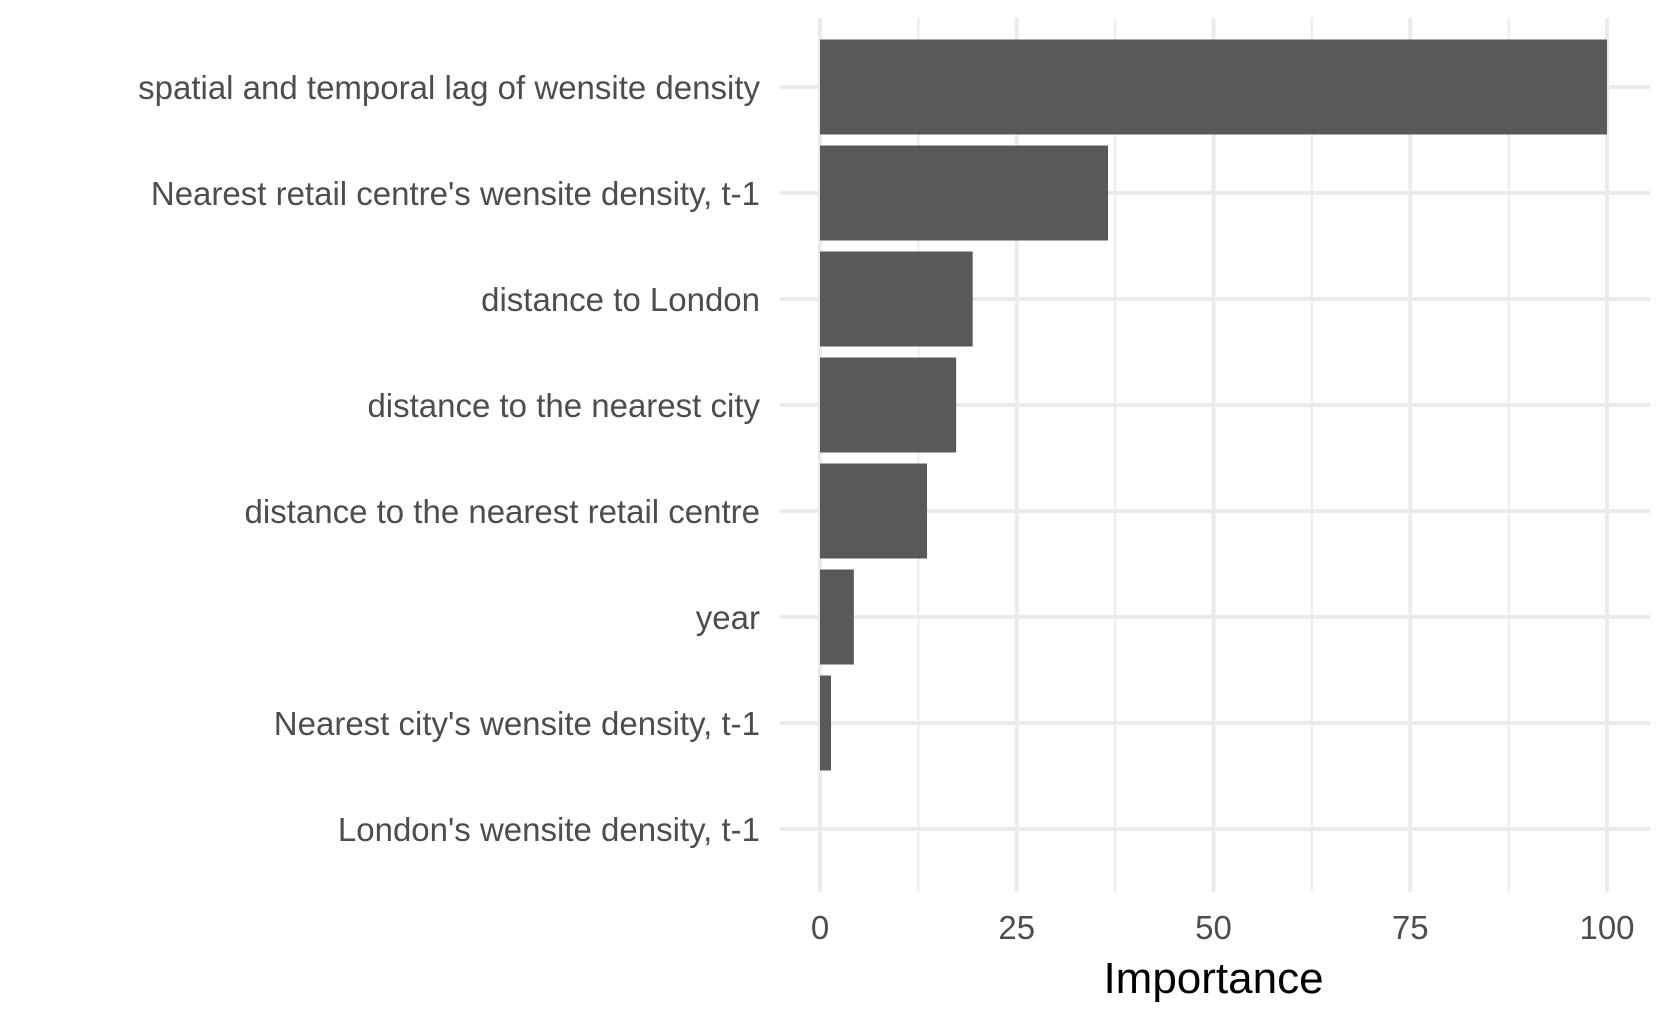 The width and height of the screenshot is (1662, 1025). What do you see at coordinates (549, 829) in the screenshot?
I see `y-tick-label: London's wensite density, t-1` at bounding box center [549, 829].